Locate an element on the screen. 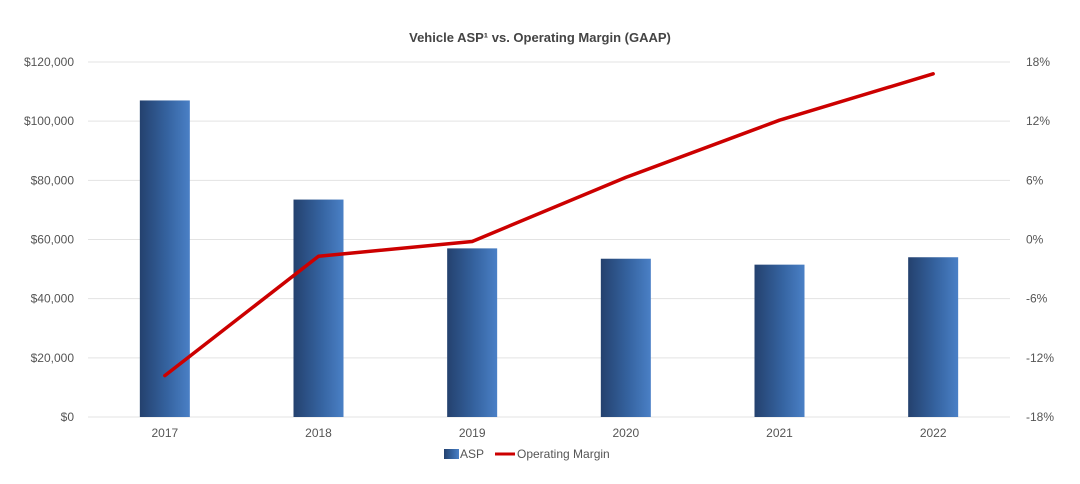 The width and height of the screenshot is (1080, 484). operating-margin-point-2017 is located at coordinates (165, 376).